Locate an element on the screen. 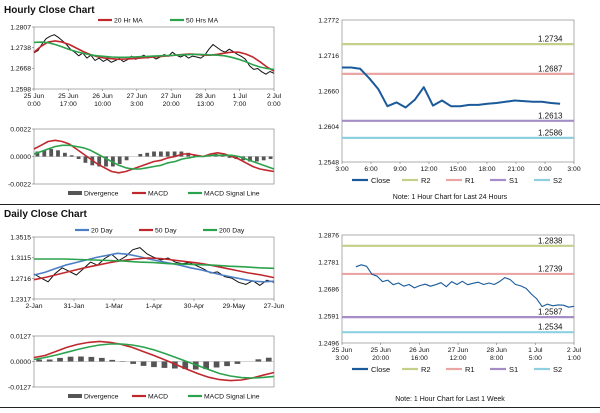  daily_levels-x-tick: 1 Jul is located at coordinates (535, 350).